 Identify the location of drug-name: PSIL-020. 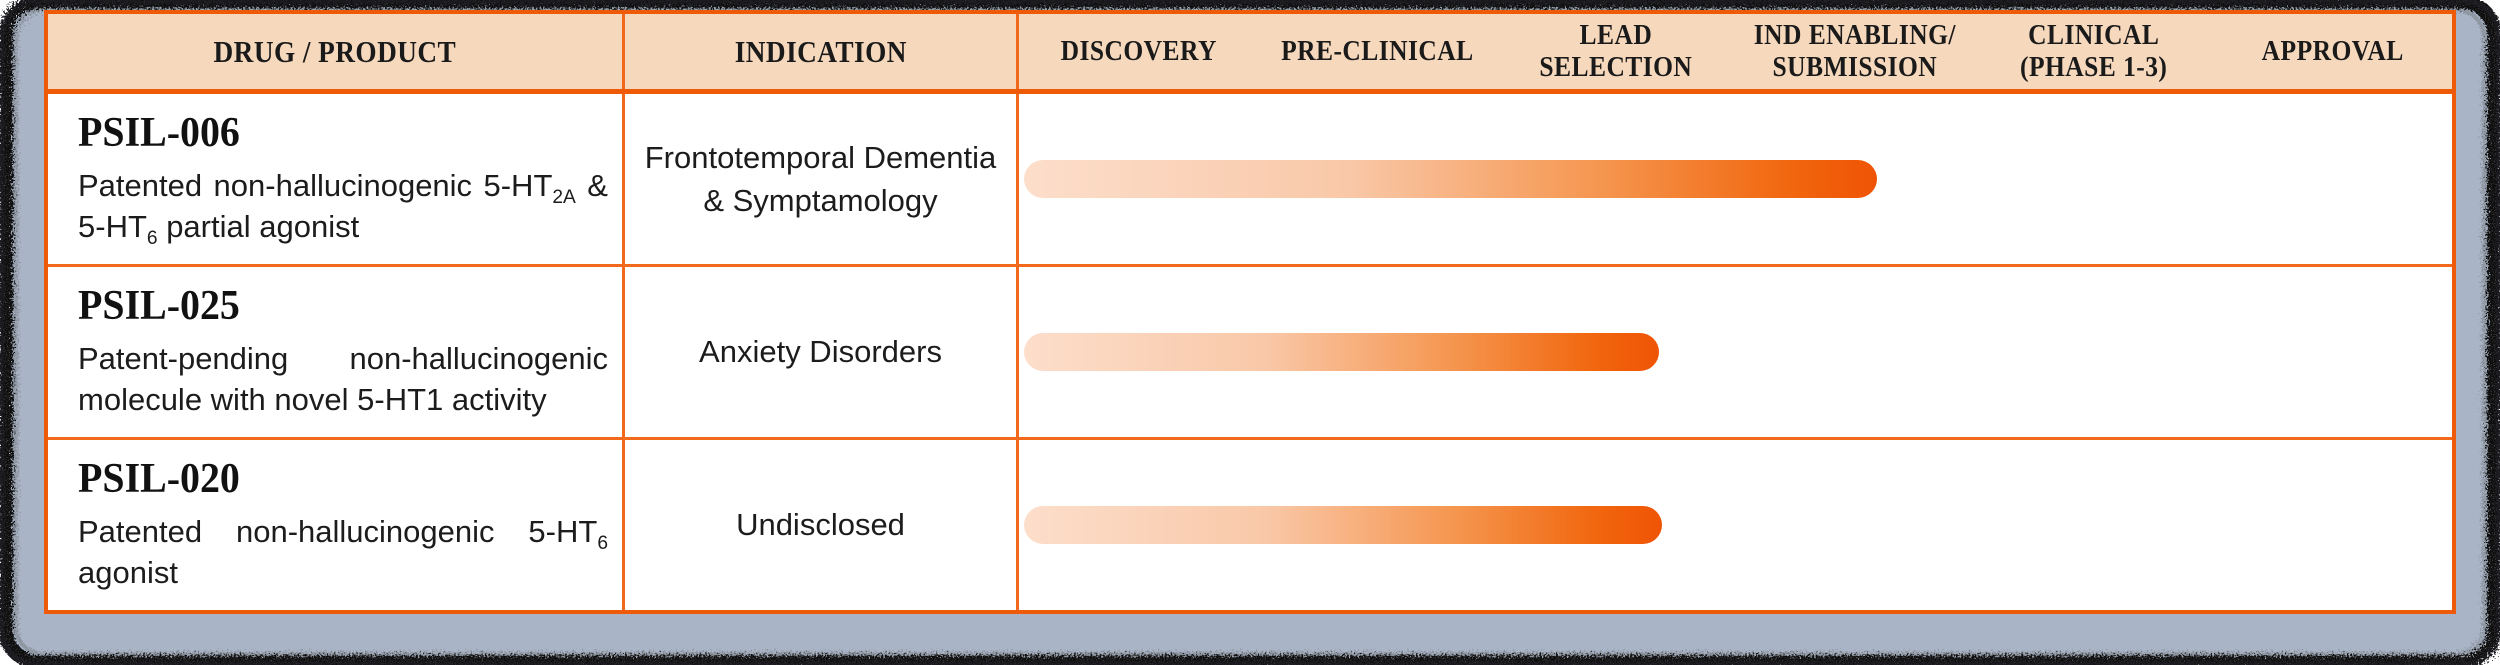
(159, 479).